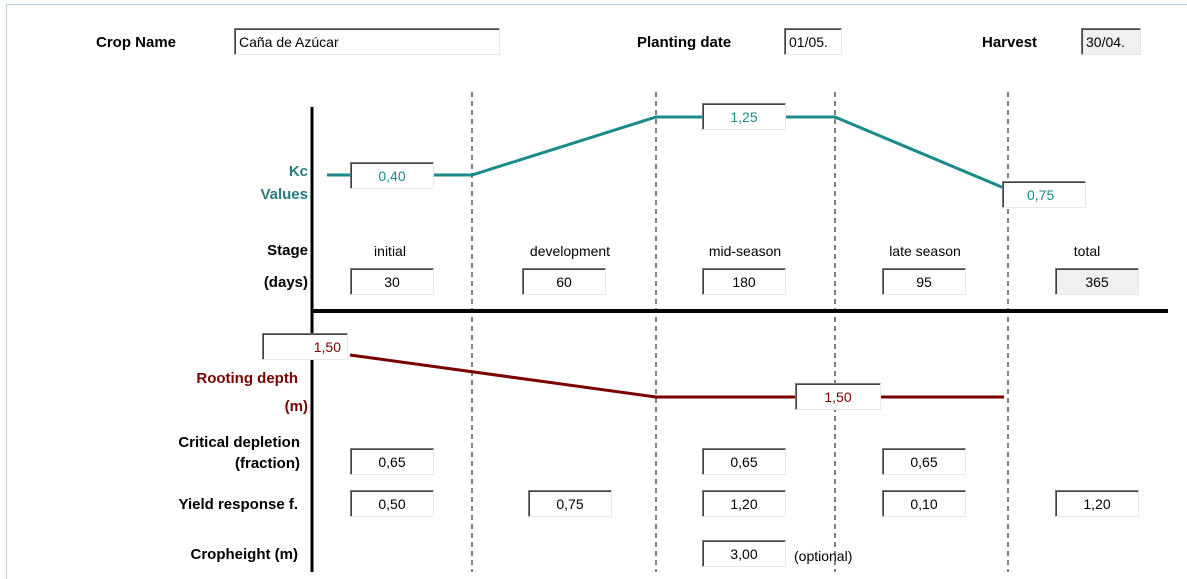  Describe the element at coordinates (924, 461) in the screenshot. I see `depletion-late-season-input: 0,65` at that location.